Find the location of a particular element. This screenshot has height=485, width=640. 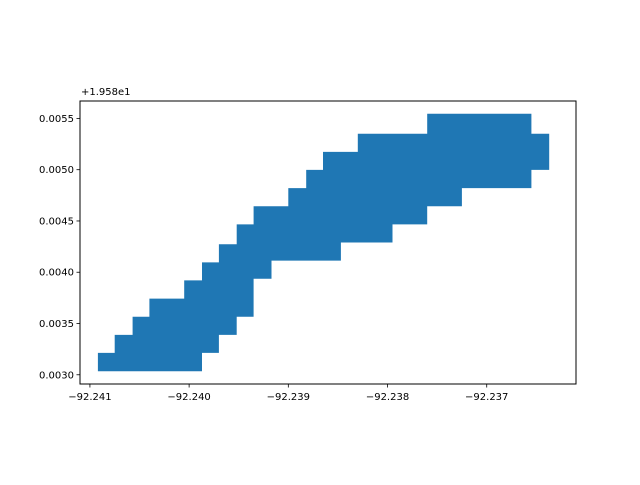

y-tick-label: 0.0055 is located at coordinates (56, 119).